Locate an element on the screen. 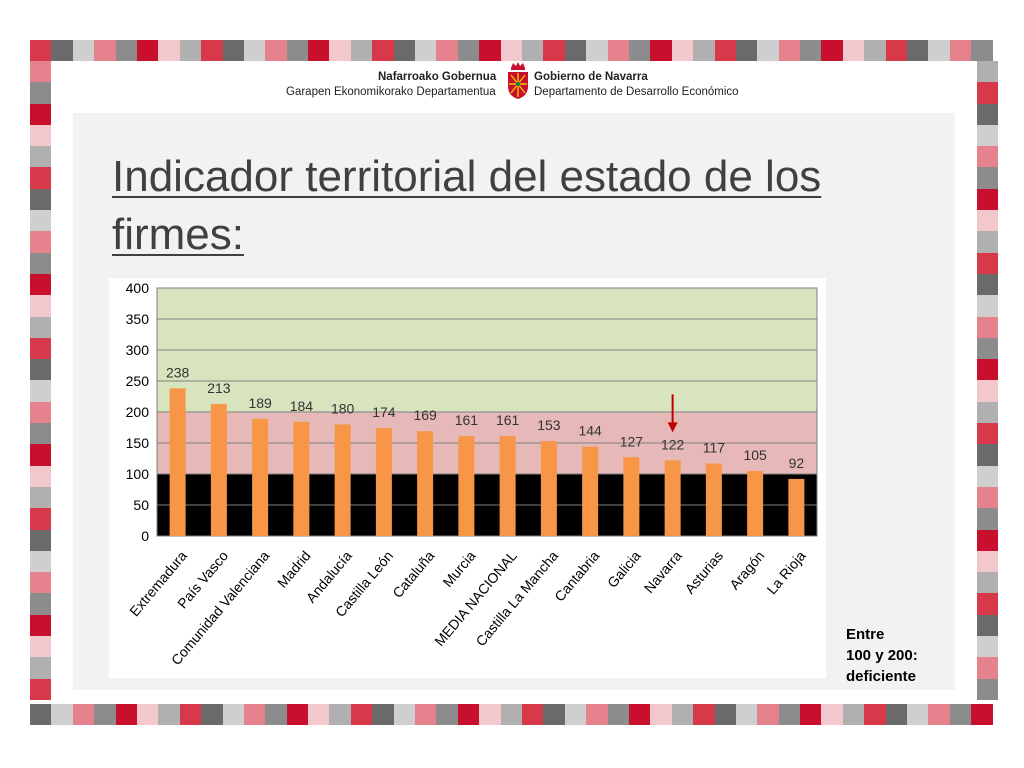  category-label: Extremadura is located at coordinates (158, 583).